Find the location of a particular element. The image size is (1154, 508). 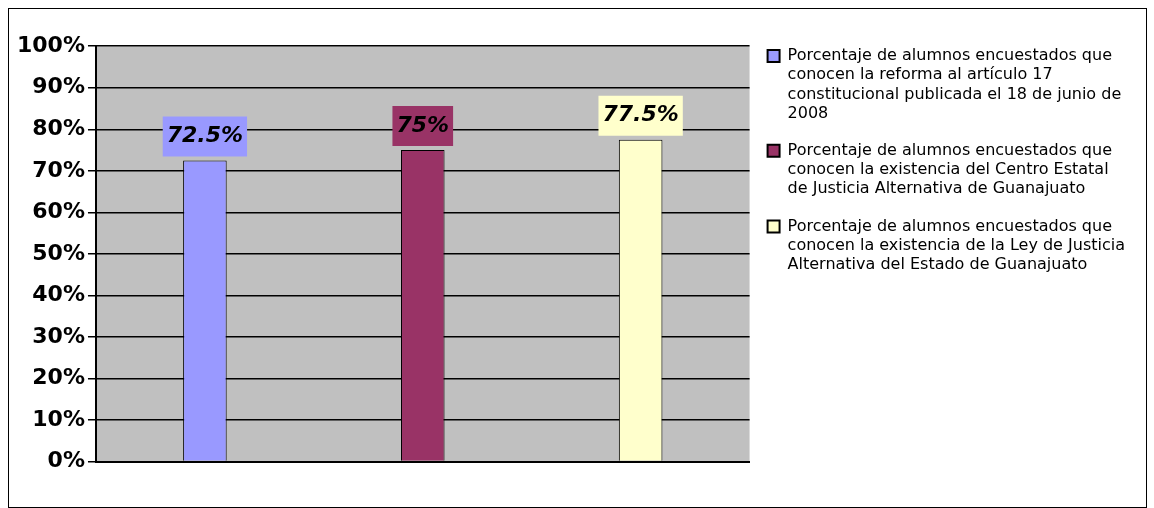

y-tick-label: 40% is located at coordinates (58, 294).